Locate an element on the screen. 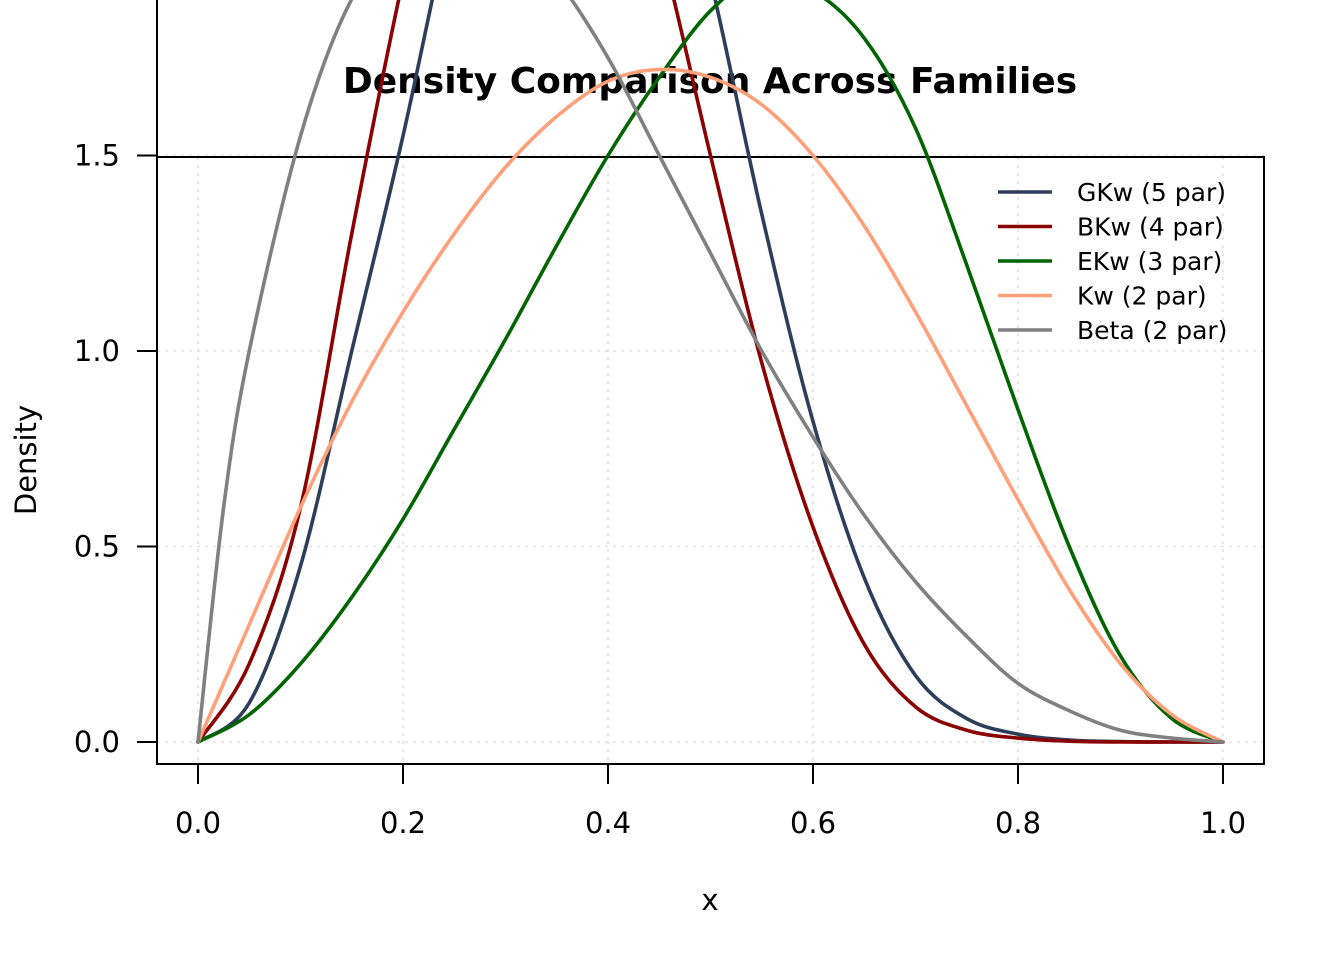 The image size is (1344, 960). legend-label: Kw (2 par) is located at coordinates (1142, 296).